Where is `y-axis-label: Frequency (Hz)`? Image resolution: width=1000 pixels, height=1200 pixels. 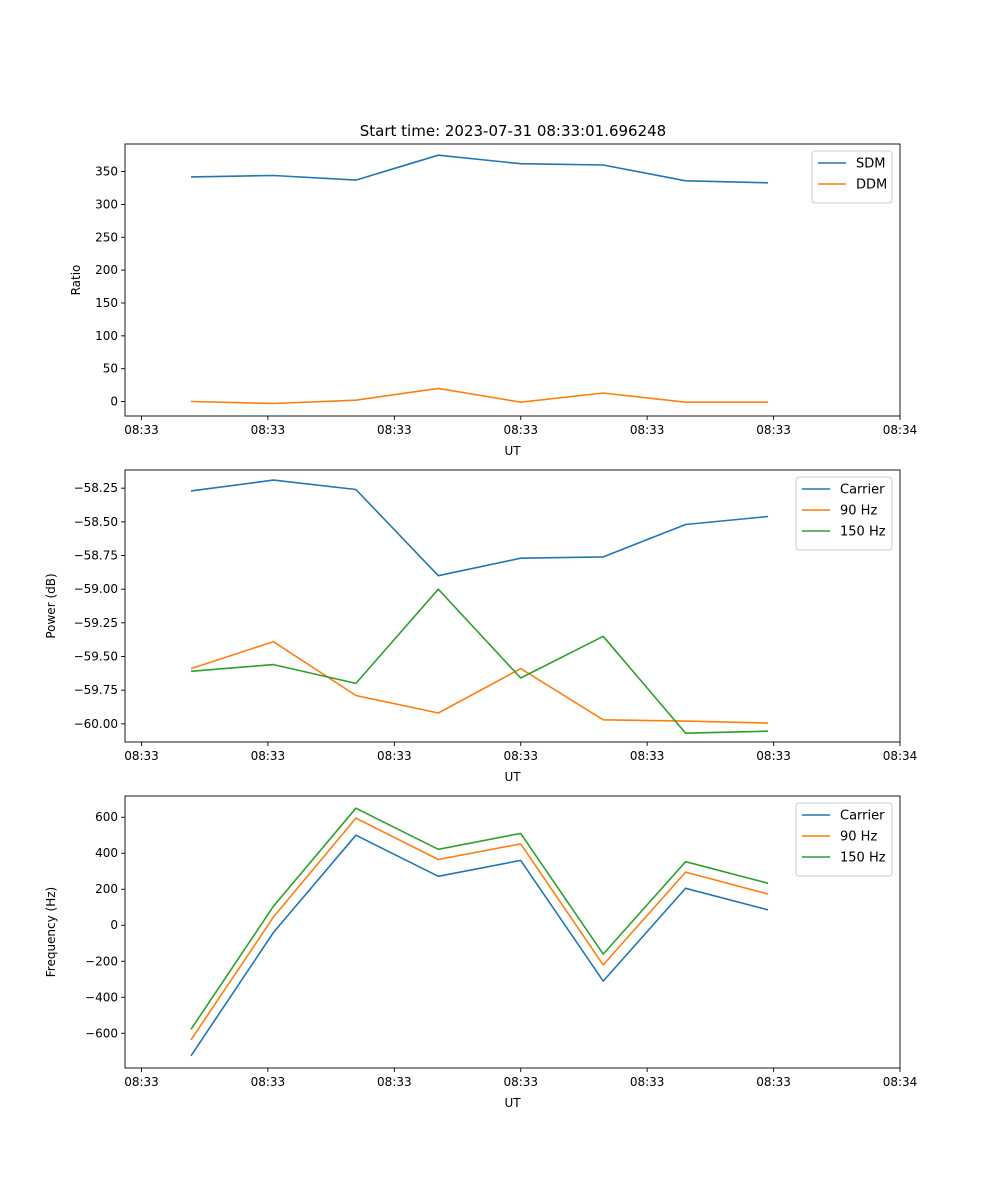
y-axis-label: Frequency (Hz) is located at coordinates (51, 932).